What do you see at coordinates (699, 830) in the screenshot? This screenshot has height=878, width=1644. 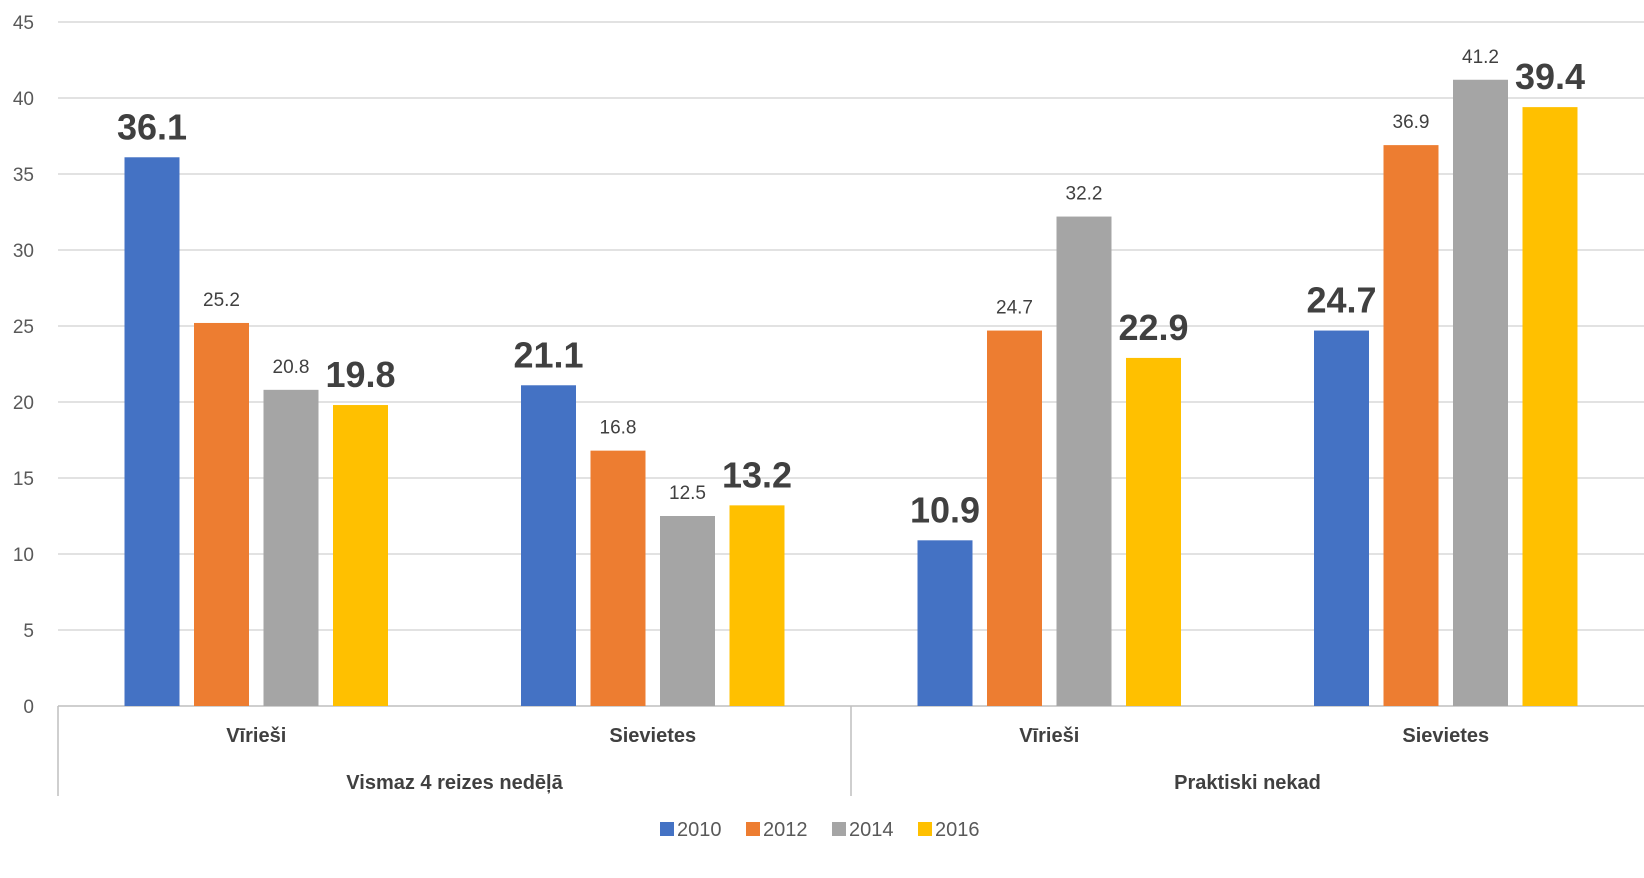 I see `legend-label: 2010` at bounding box center [699, 830].